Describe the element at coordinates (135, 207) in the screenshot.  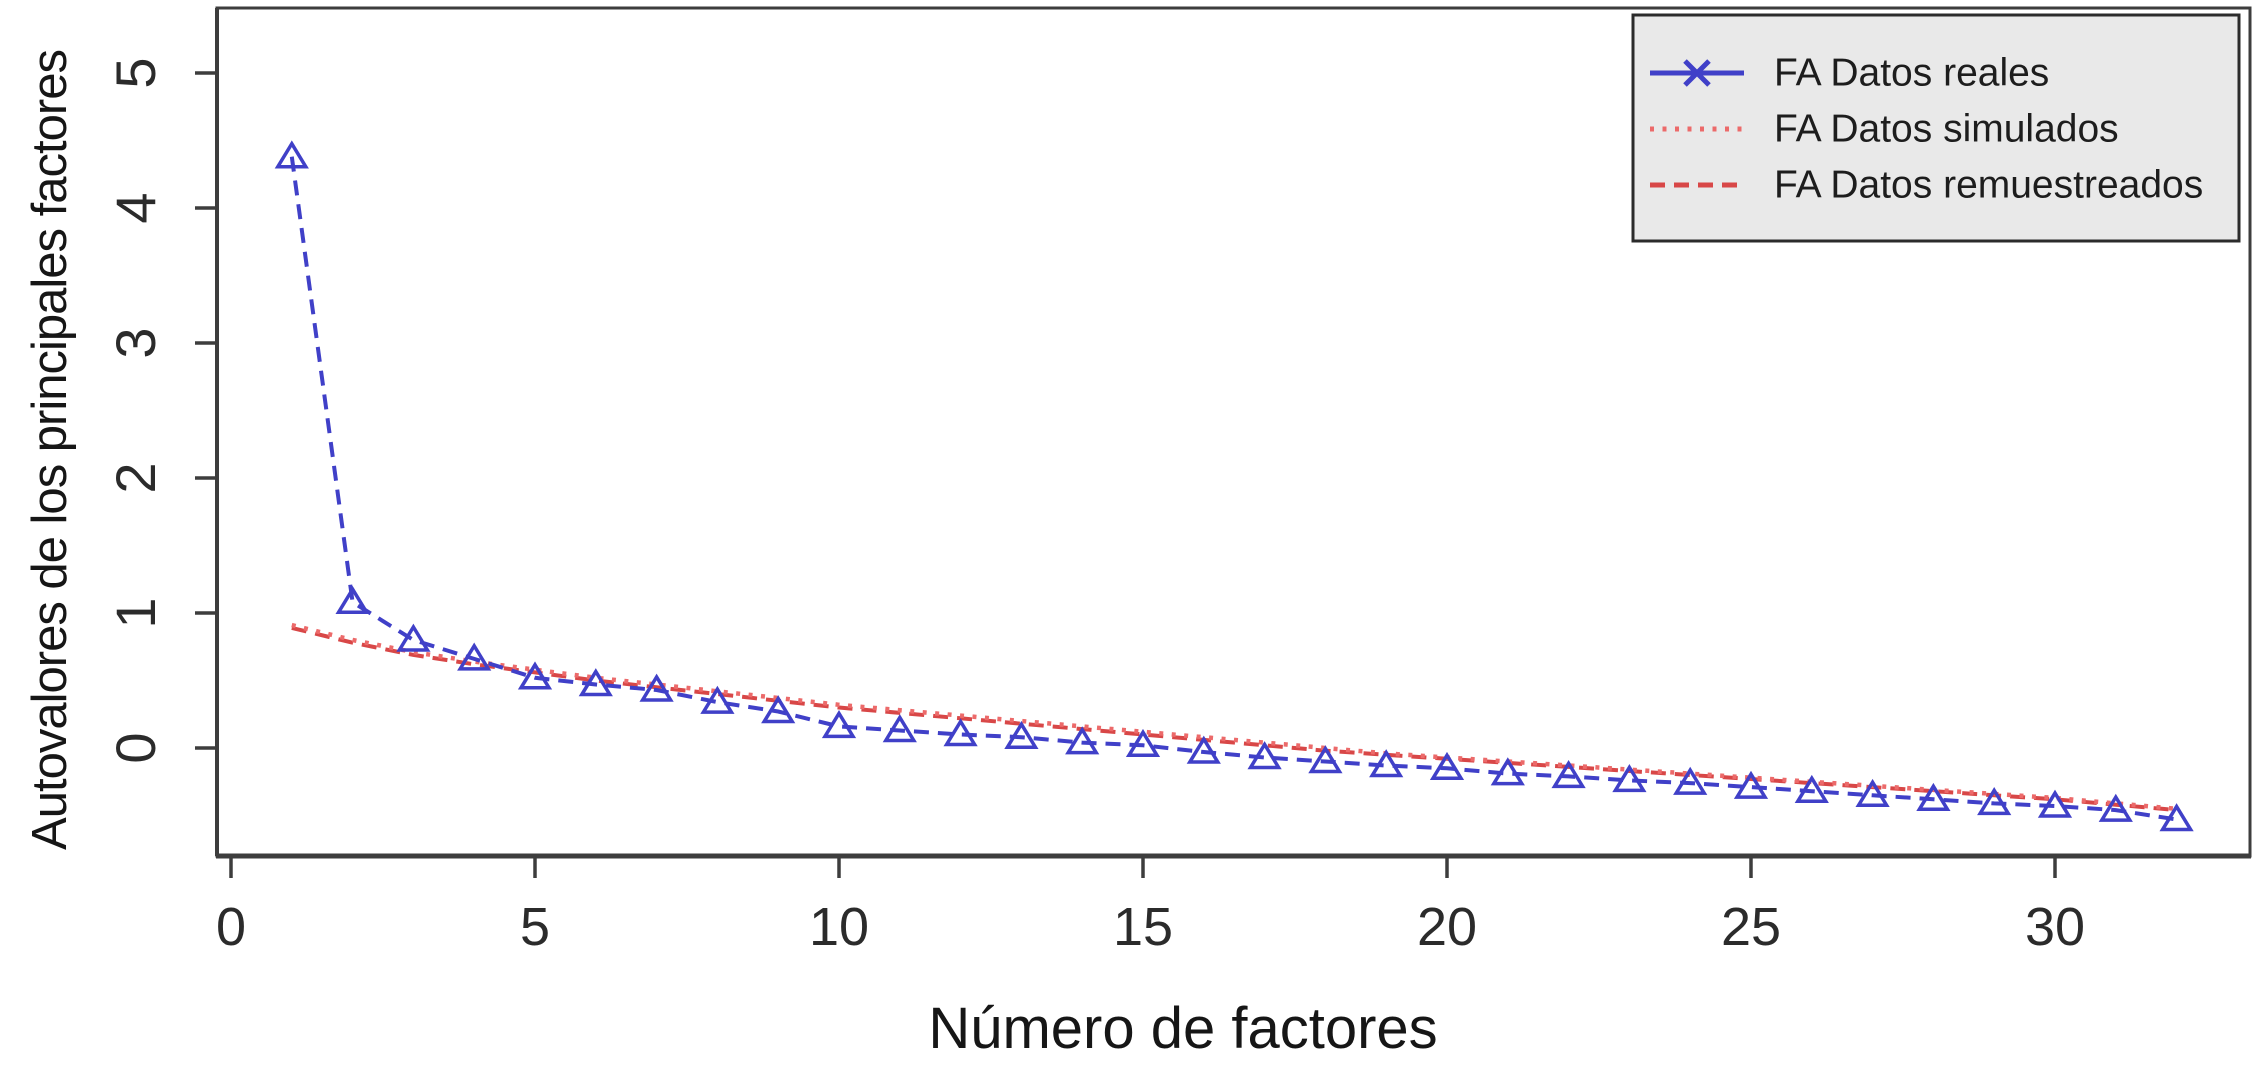
I see `y-tick-label: 4` at that location.